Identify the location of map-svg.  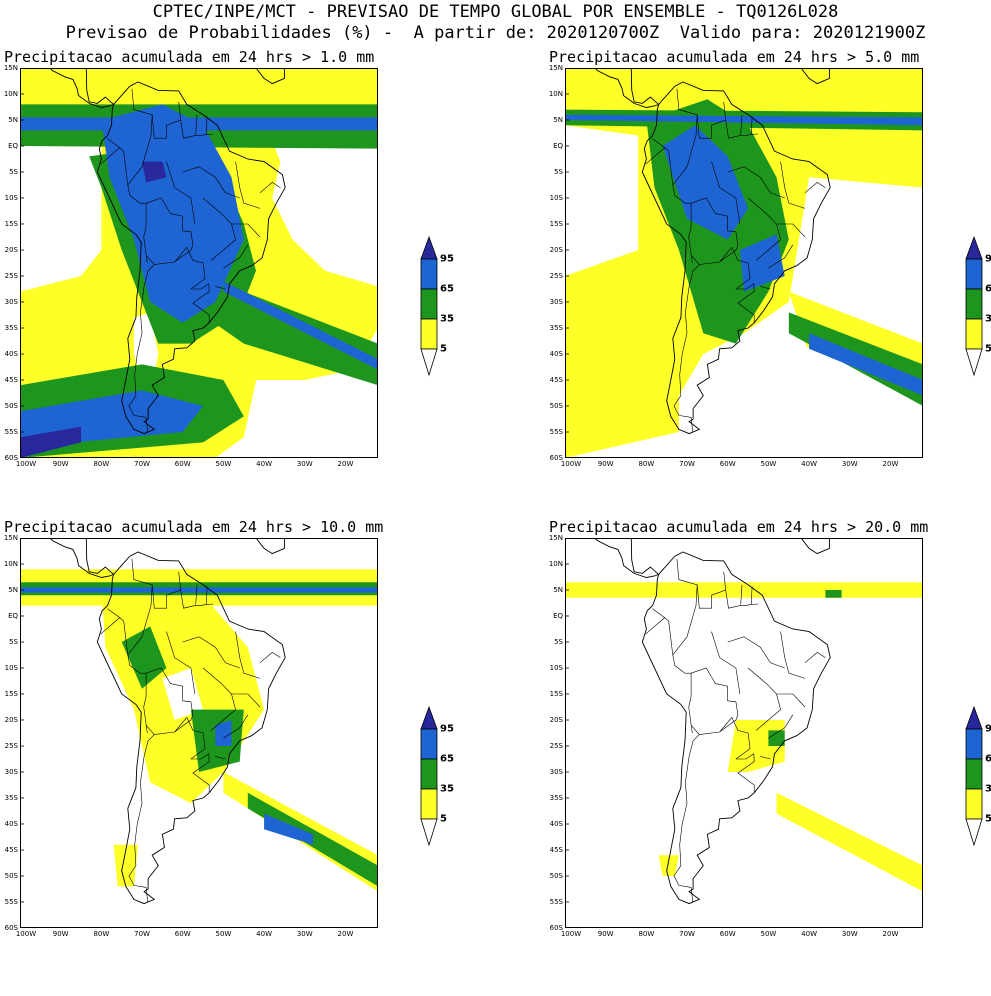
(199, 263).